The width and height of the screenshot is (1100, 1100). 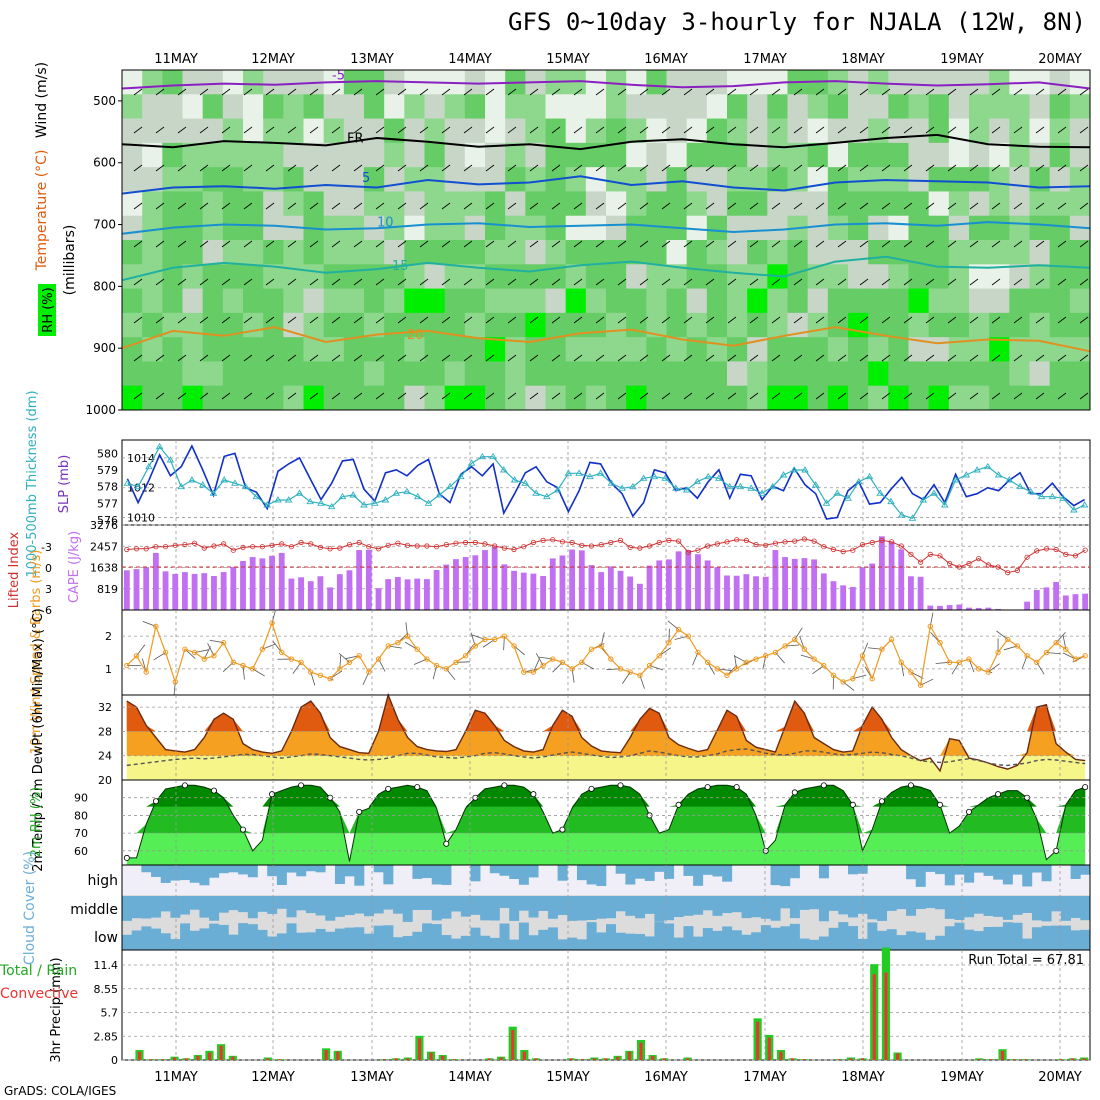 What do you see at coordinates (106, 965) in the screenshot?
I see `precip-tick: 11.4` at bounding box center [106, 965].